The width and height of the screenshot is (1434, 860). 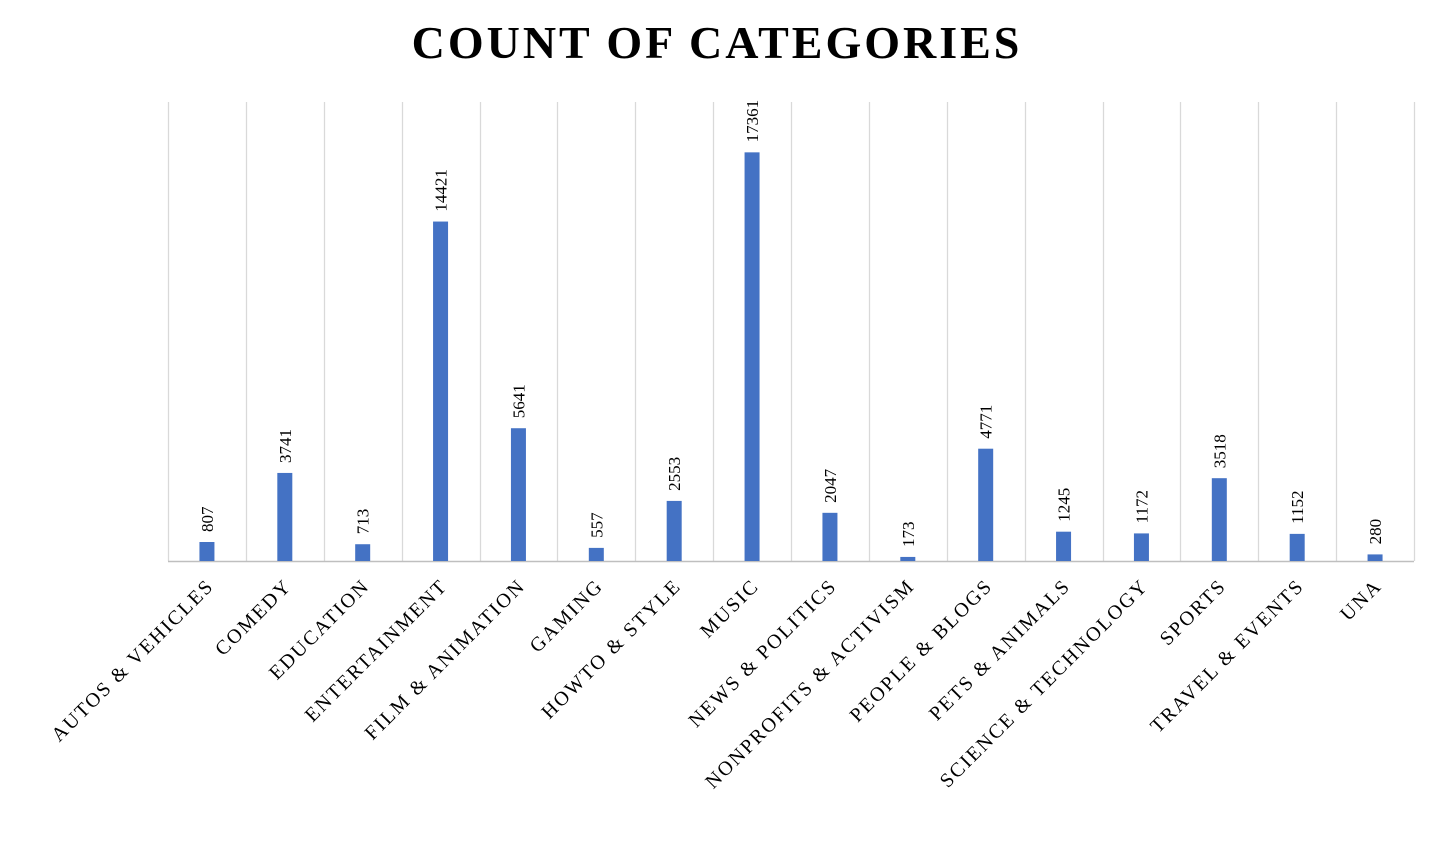 What do you see at coordinates (611, 649) in the screenshot?
I see `category-tick-label: HOWTO & STYLE` at bounding box center [611, 649].